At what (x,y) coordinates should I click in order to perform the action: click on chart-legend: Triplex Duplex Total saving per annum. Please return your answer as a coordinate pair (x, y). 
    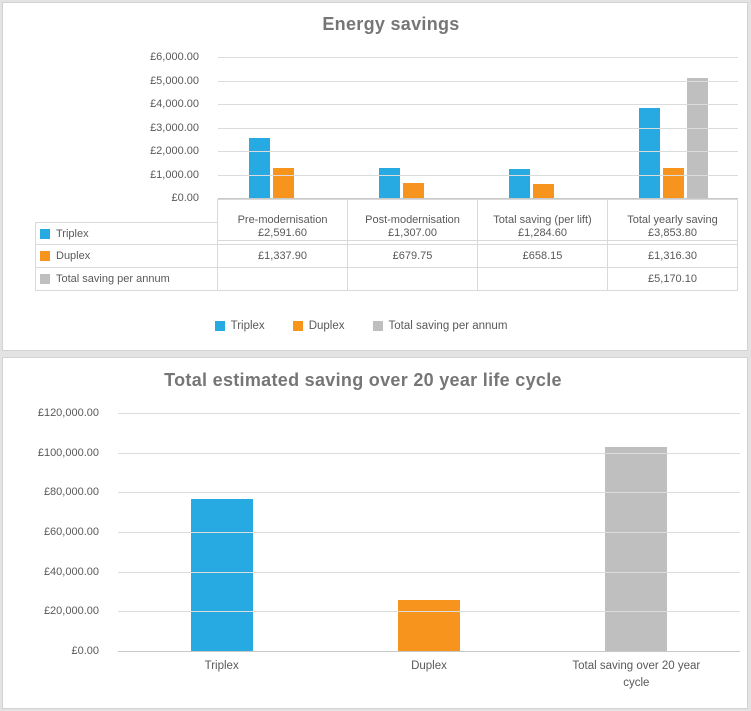
    Looking at the image, I should click on (366, 326).